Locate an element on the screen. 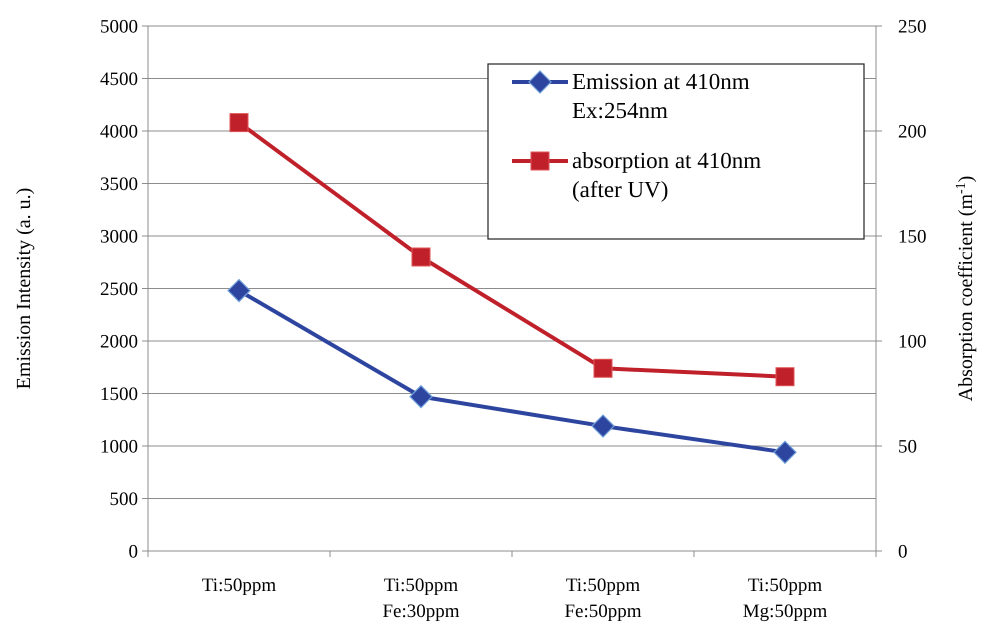 The height and width of the screenshot is (636, 992). y2-tick-label: 0 is located at coordinates (903, 552).